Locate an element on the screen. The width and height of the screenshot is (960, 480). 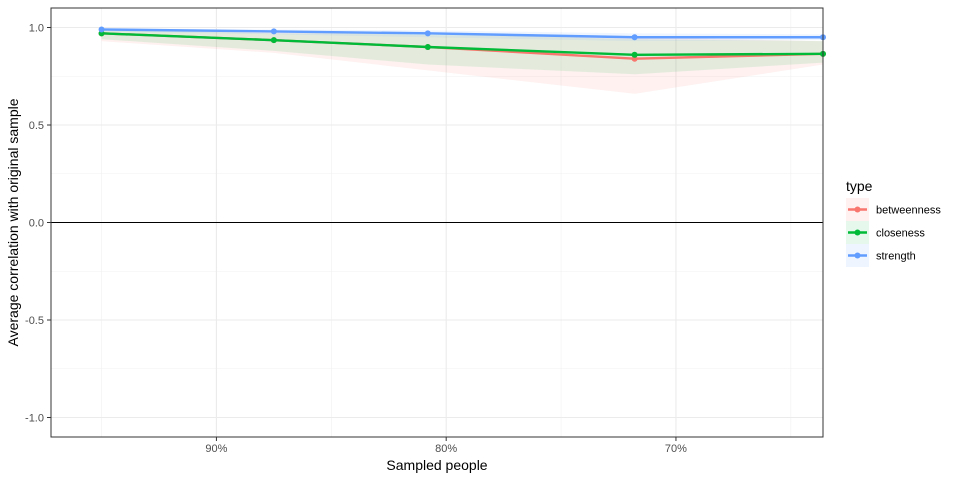
legend-point-strength is located at coordinates (857, 255).